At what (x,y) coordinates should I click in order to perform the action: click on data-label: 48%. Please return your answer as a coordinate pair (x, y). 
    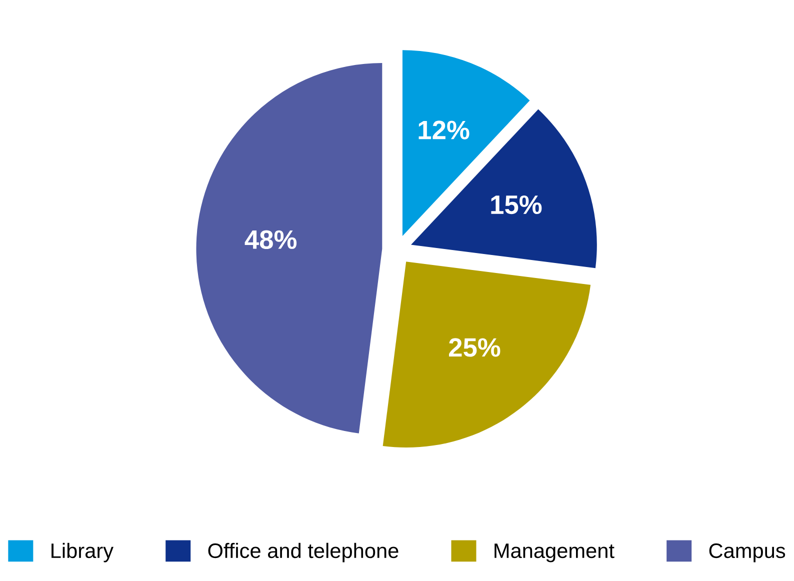
    Looking at the image, I should click on (270, 239).